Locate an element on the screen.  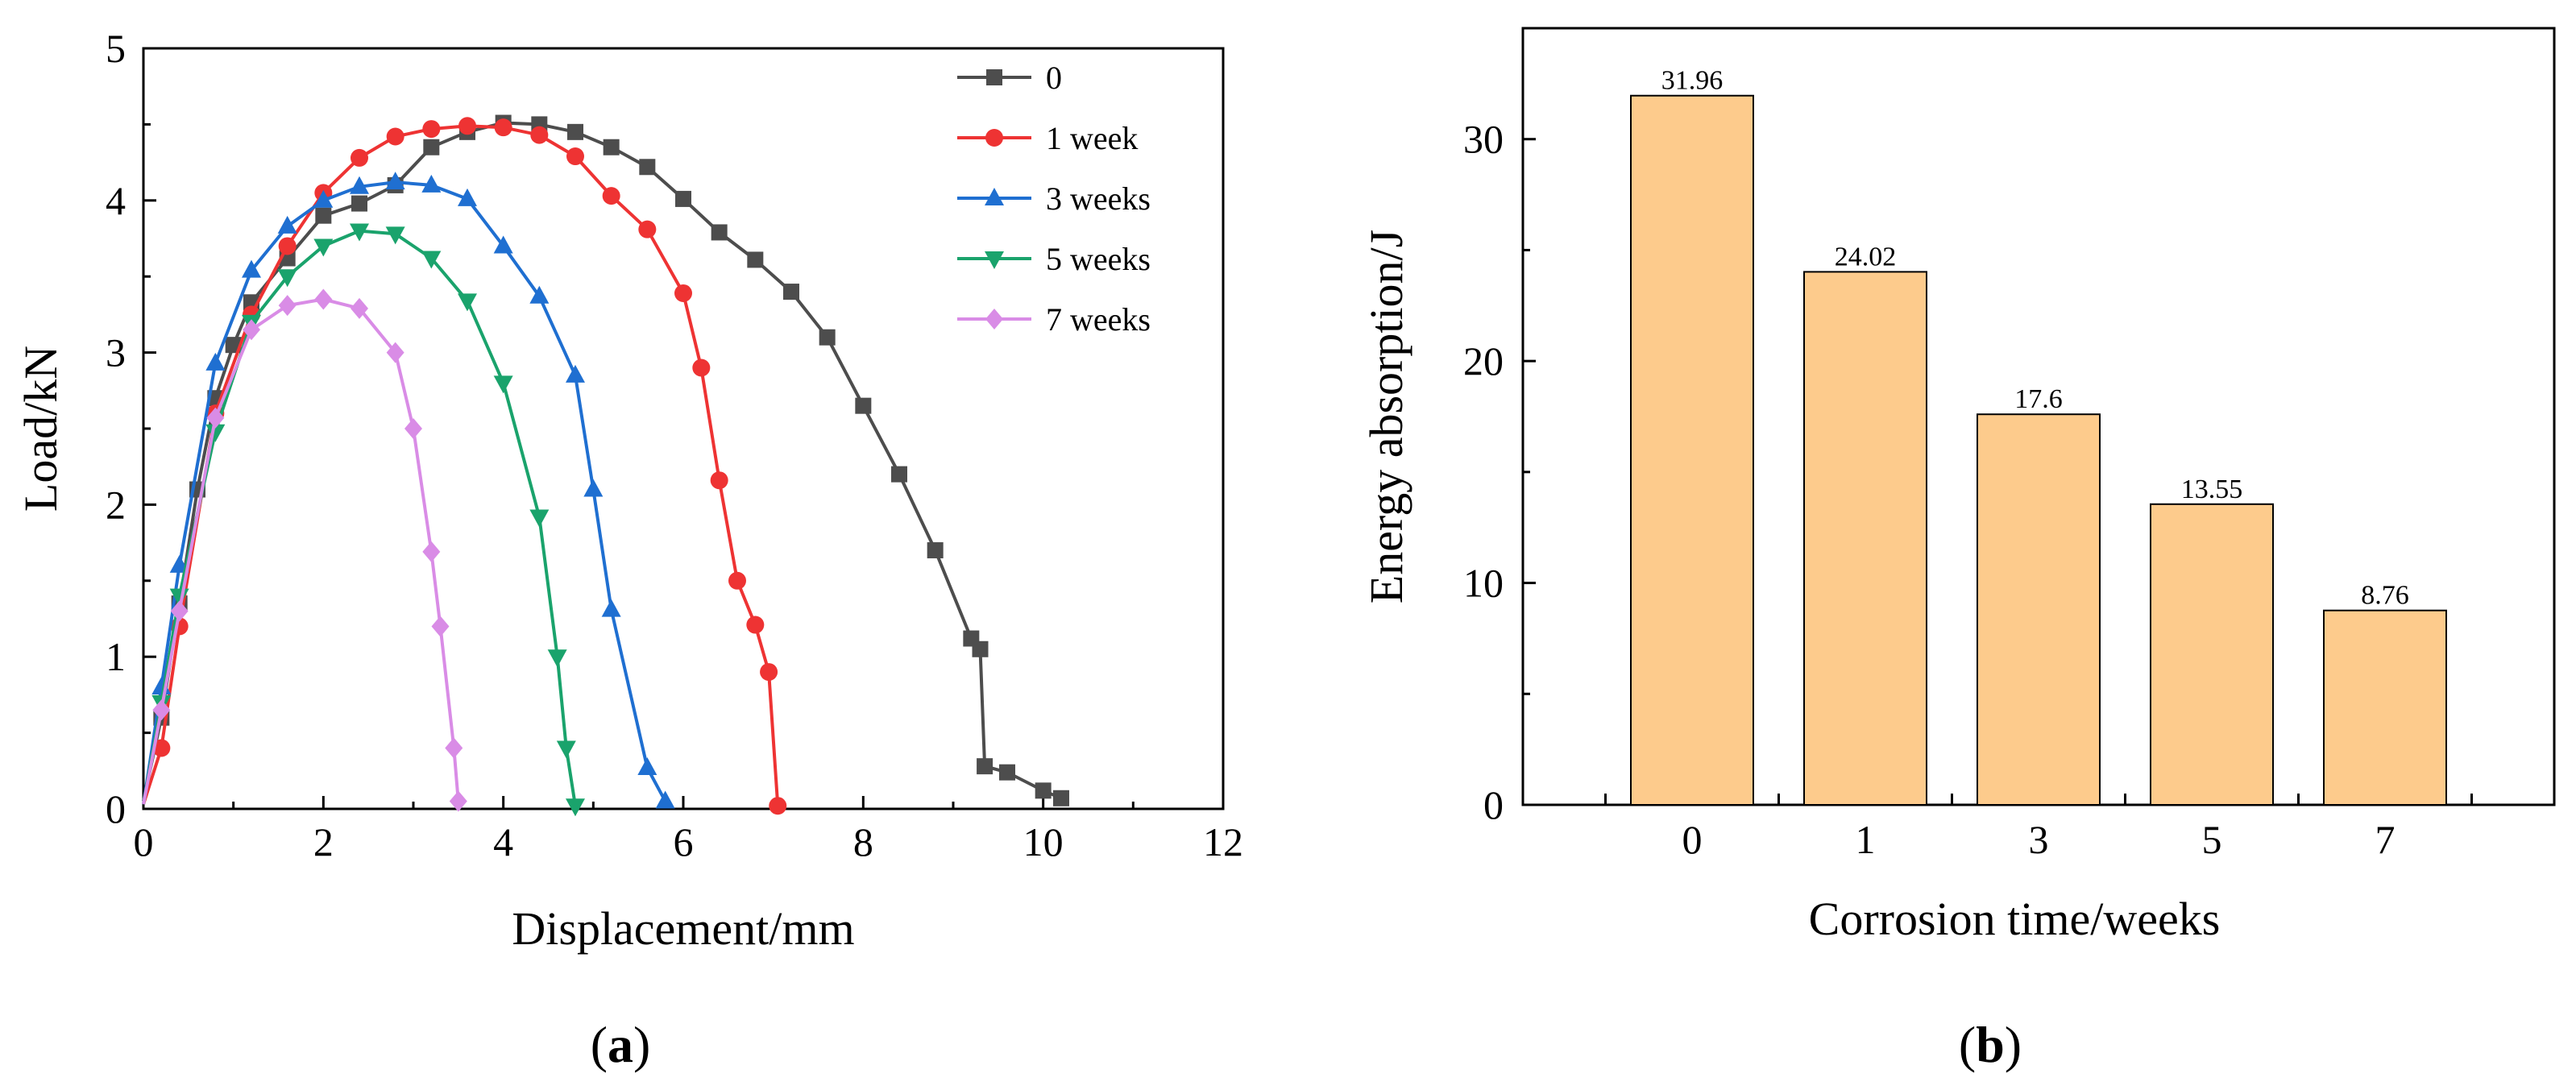
x-tick-label: 5 is located at coordinates (2212, 839).